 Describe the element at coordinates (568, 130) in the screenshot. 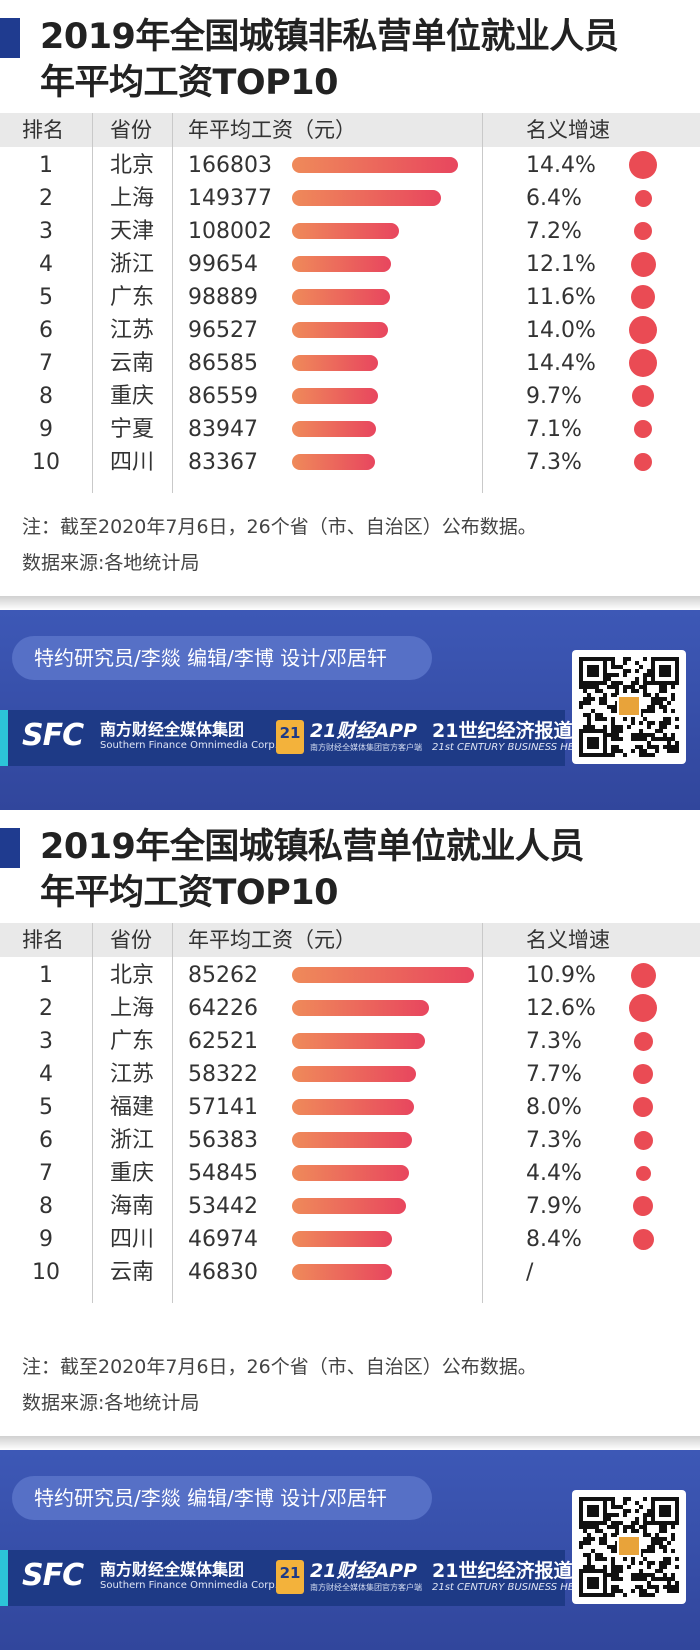

I see `header-growth: 名义增速` at that location.